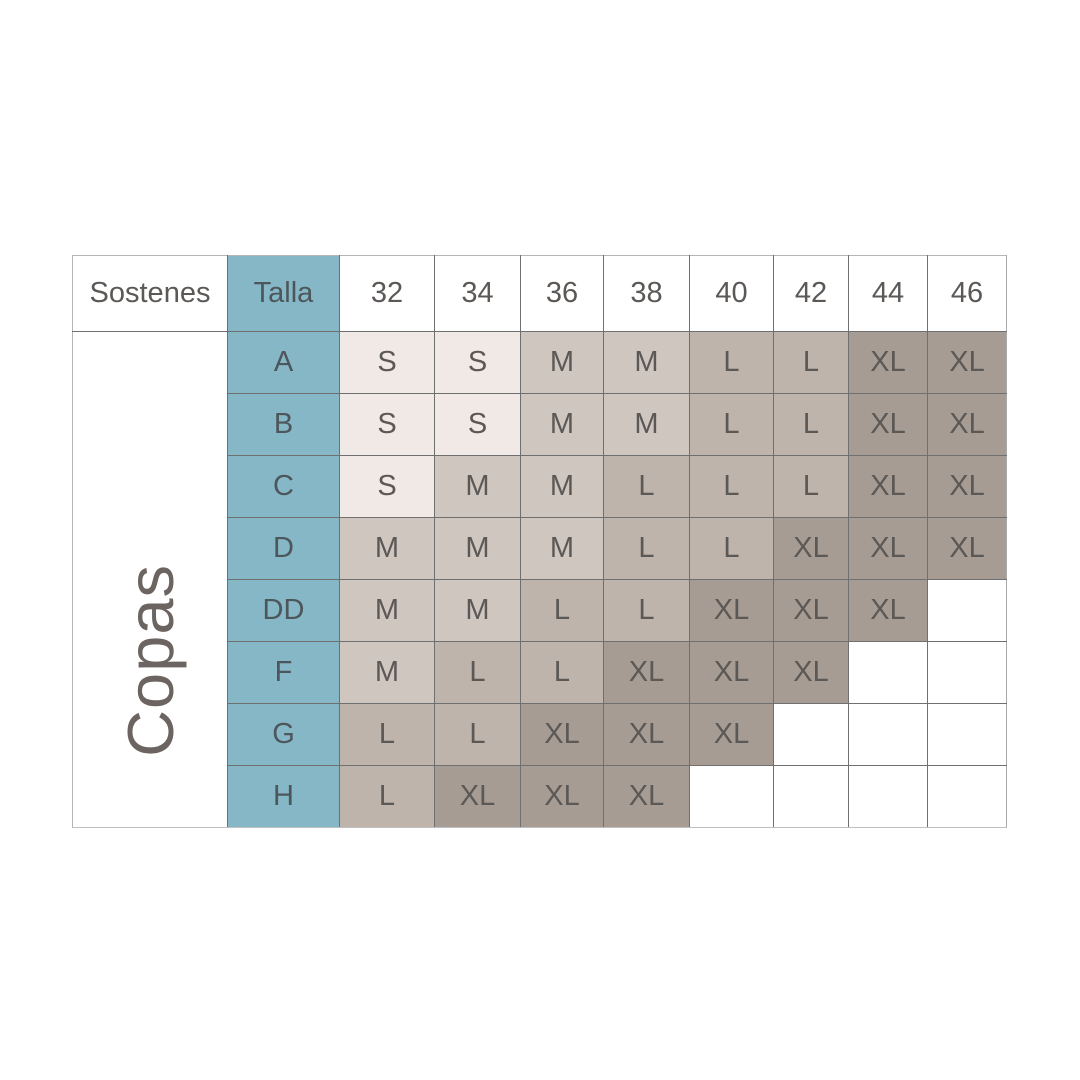 This screenshot has height=1080, width=1080. What do you see at coordinates (150, 660) in the screenshot?
I see `copas-label: Copas` at bounding box center [150, 660].